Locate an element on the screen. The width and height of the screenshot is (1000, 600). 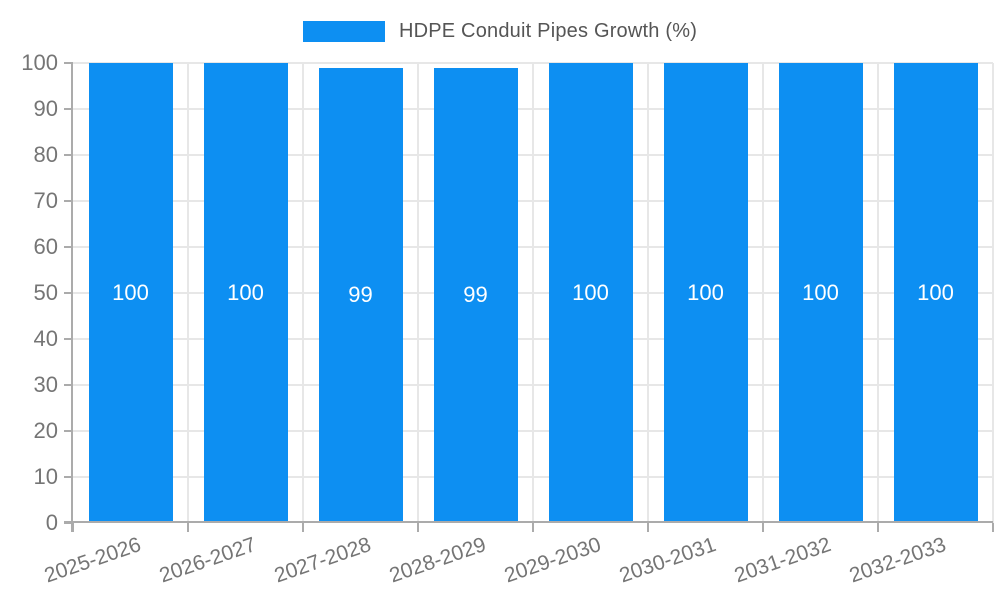
y-tick-label: 0 is located at coordinates (51, 522).